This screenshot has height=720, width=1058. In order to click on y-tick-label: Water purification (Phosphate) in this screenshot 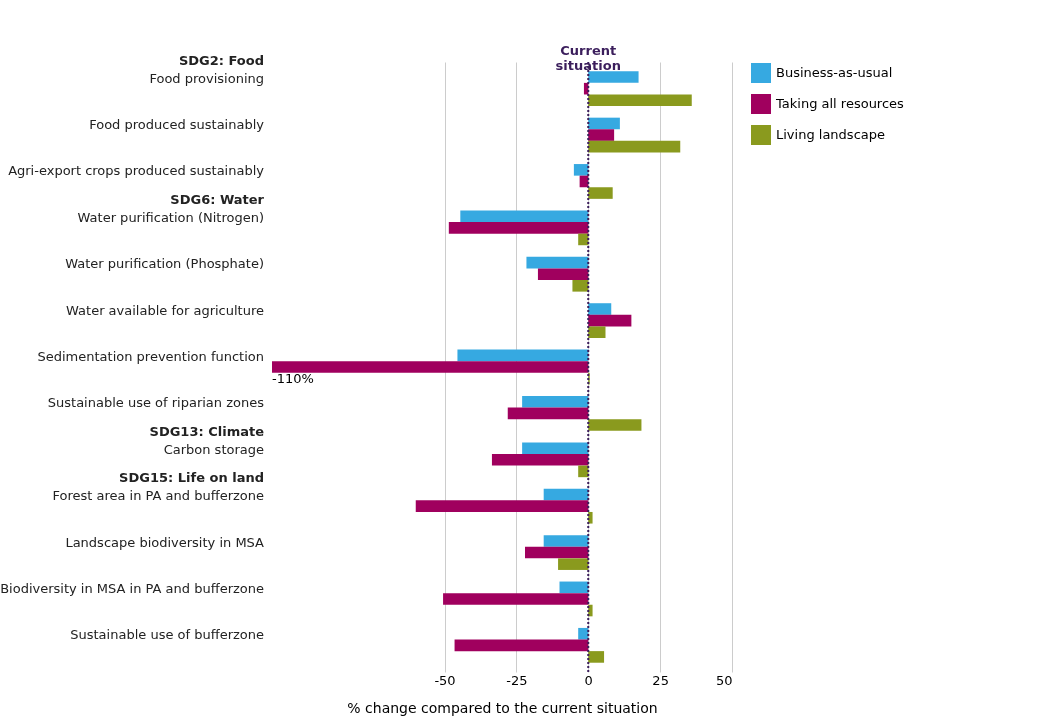, I will do `click(164, 264)`.